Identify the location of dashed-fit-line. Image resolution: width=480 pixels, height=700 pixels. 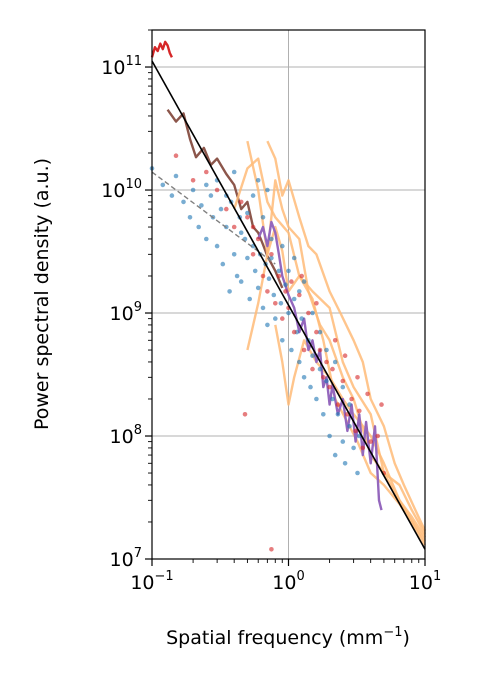
(213, 218).